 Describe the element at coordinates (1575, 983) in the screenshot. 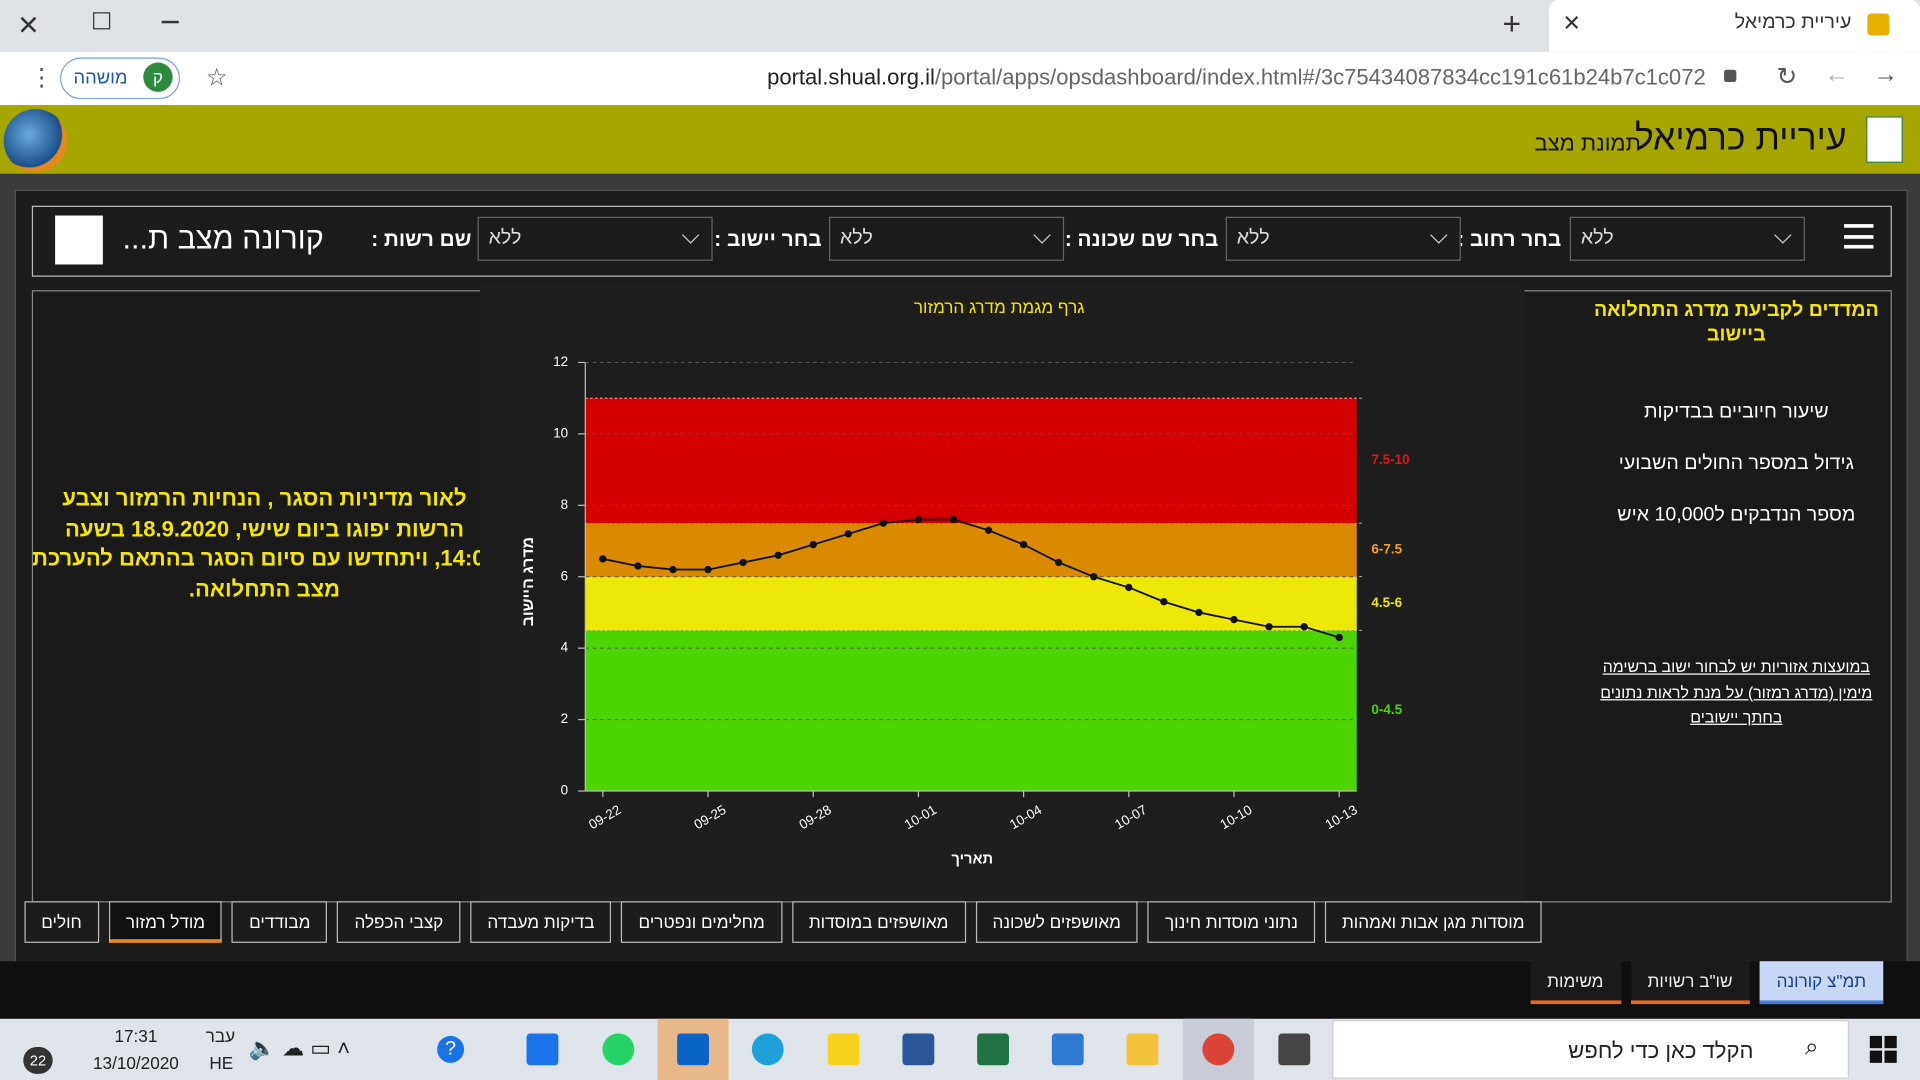

I see `bottom-tab: משימות` at that location.